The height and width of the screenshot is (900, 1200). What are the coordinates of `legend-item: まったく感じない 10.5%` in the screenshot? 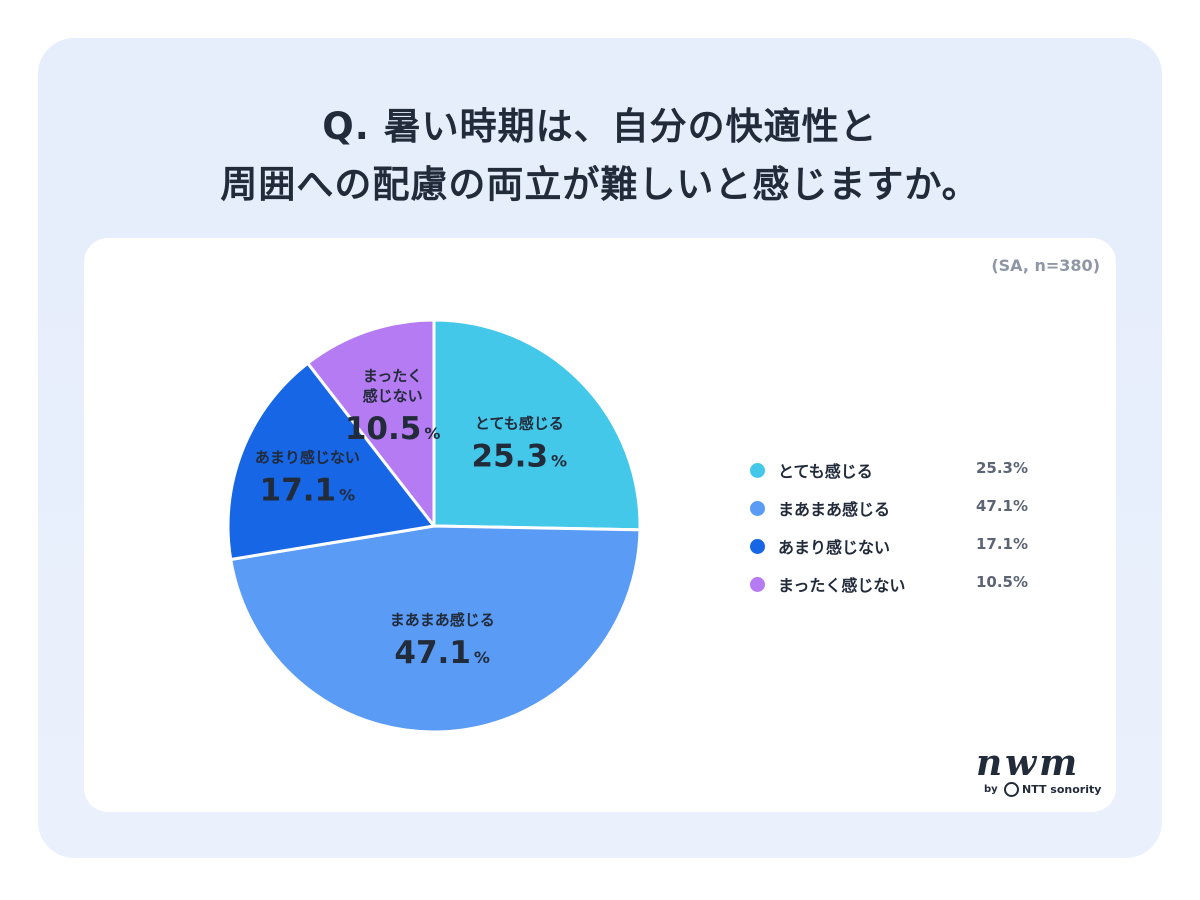 It's located at (895, 589).